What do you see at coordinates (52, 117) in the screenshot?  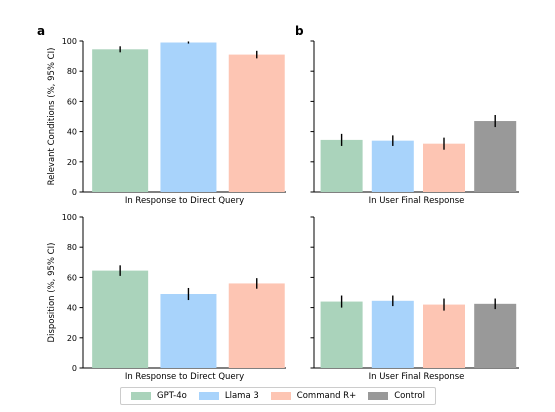 I see `y-axis-label: Relevant Conditions (%, 95% CI)` at bounding box center [52, 117].